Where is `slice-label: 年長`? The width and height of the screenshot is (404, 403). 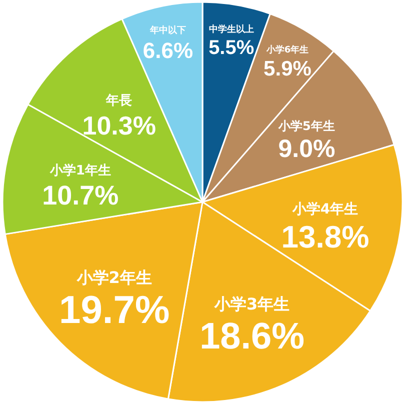
slice-label: 年長 is located at coordinates (118, 100).